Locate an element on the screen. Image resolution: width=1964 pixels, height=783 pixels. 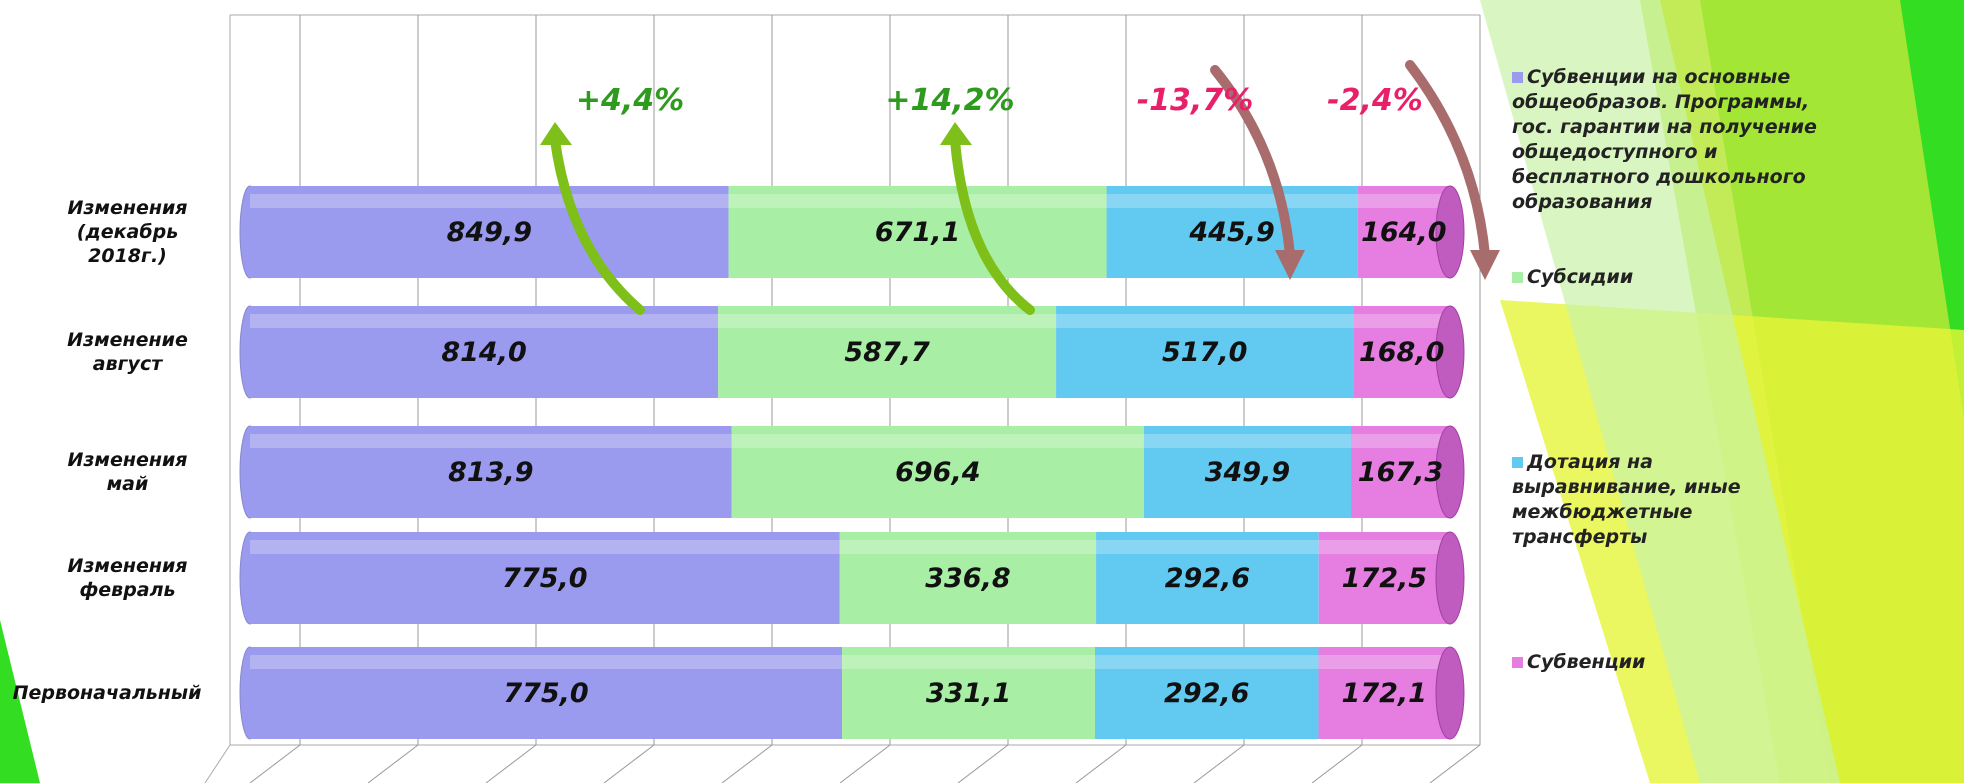
data-label: 849,9 is located at coordinates (489, 232).